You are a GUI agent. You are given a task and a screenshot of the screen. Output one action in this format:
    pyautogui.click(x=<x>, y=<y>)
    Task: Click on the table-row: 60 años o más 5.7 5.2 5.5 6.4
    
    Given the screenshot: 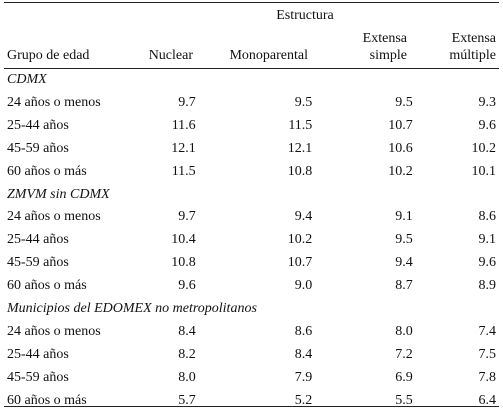 What is the action you would take?
    pyautogui.click(x=251, y=401)
    